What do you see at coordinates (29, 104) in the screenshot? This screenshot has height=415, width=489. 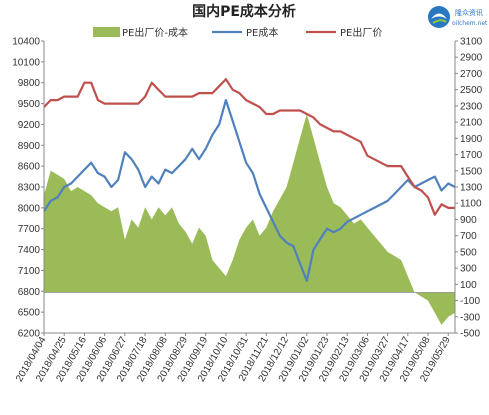 I see `left-tick-label: 9500` at bounding box center [29, 104].